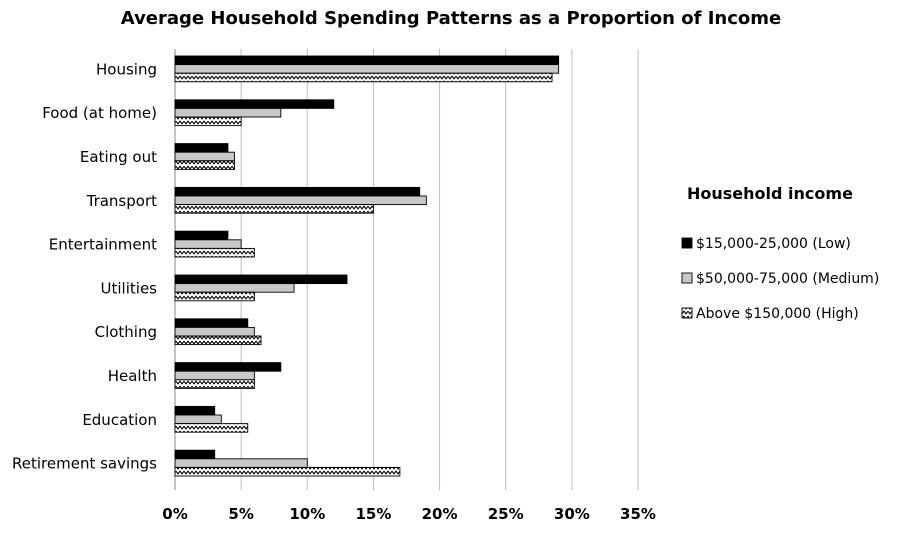 Image resolution: width=902 pixels, height=556 pixels. Describe the element at coordinates (126, 332) in the screenshot. I see `category-label: Clothing` at that location.